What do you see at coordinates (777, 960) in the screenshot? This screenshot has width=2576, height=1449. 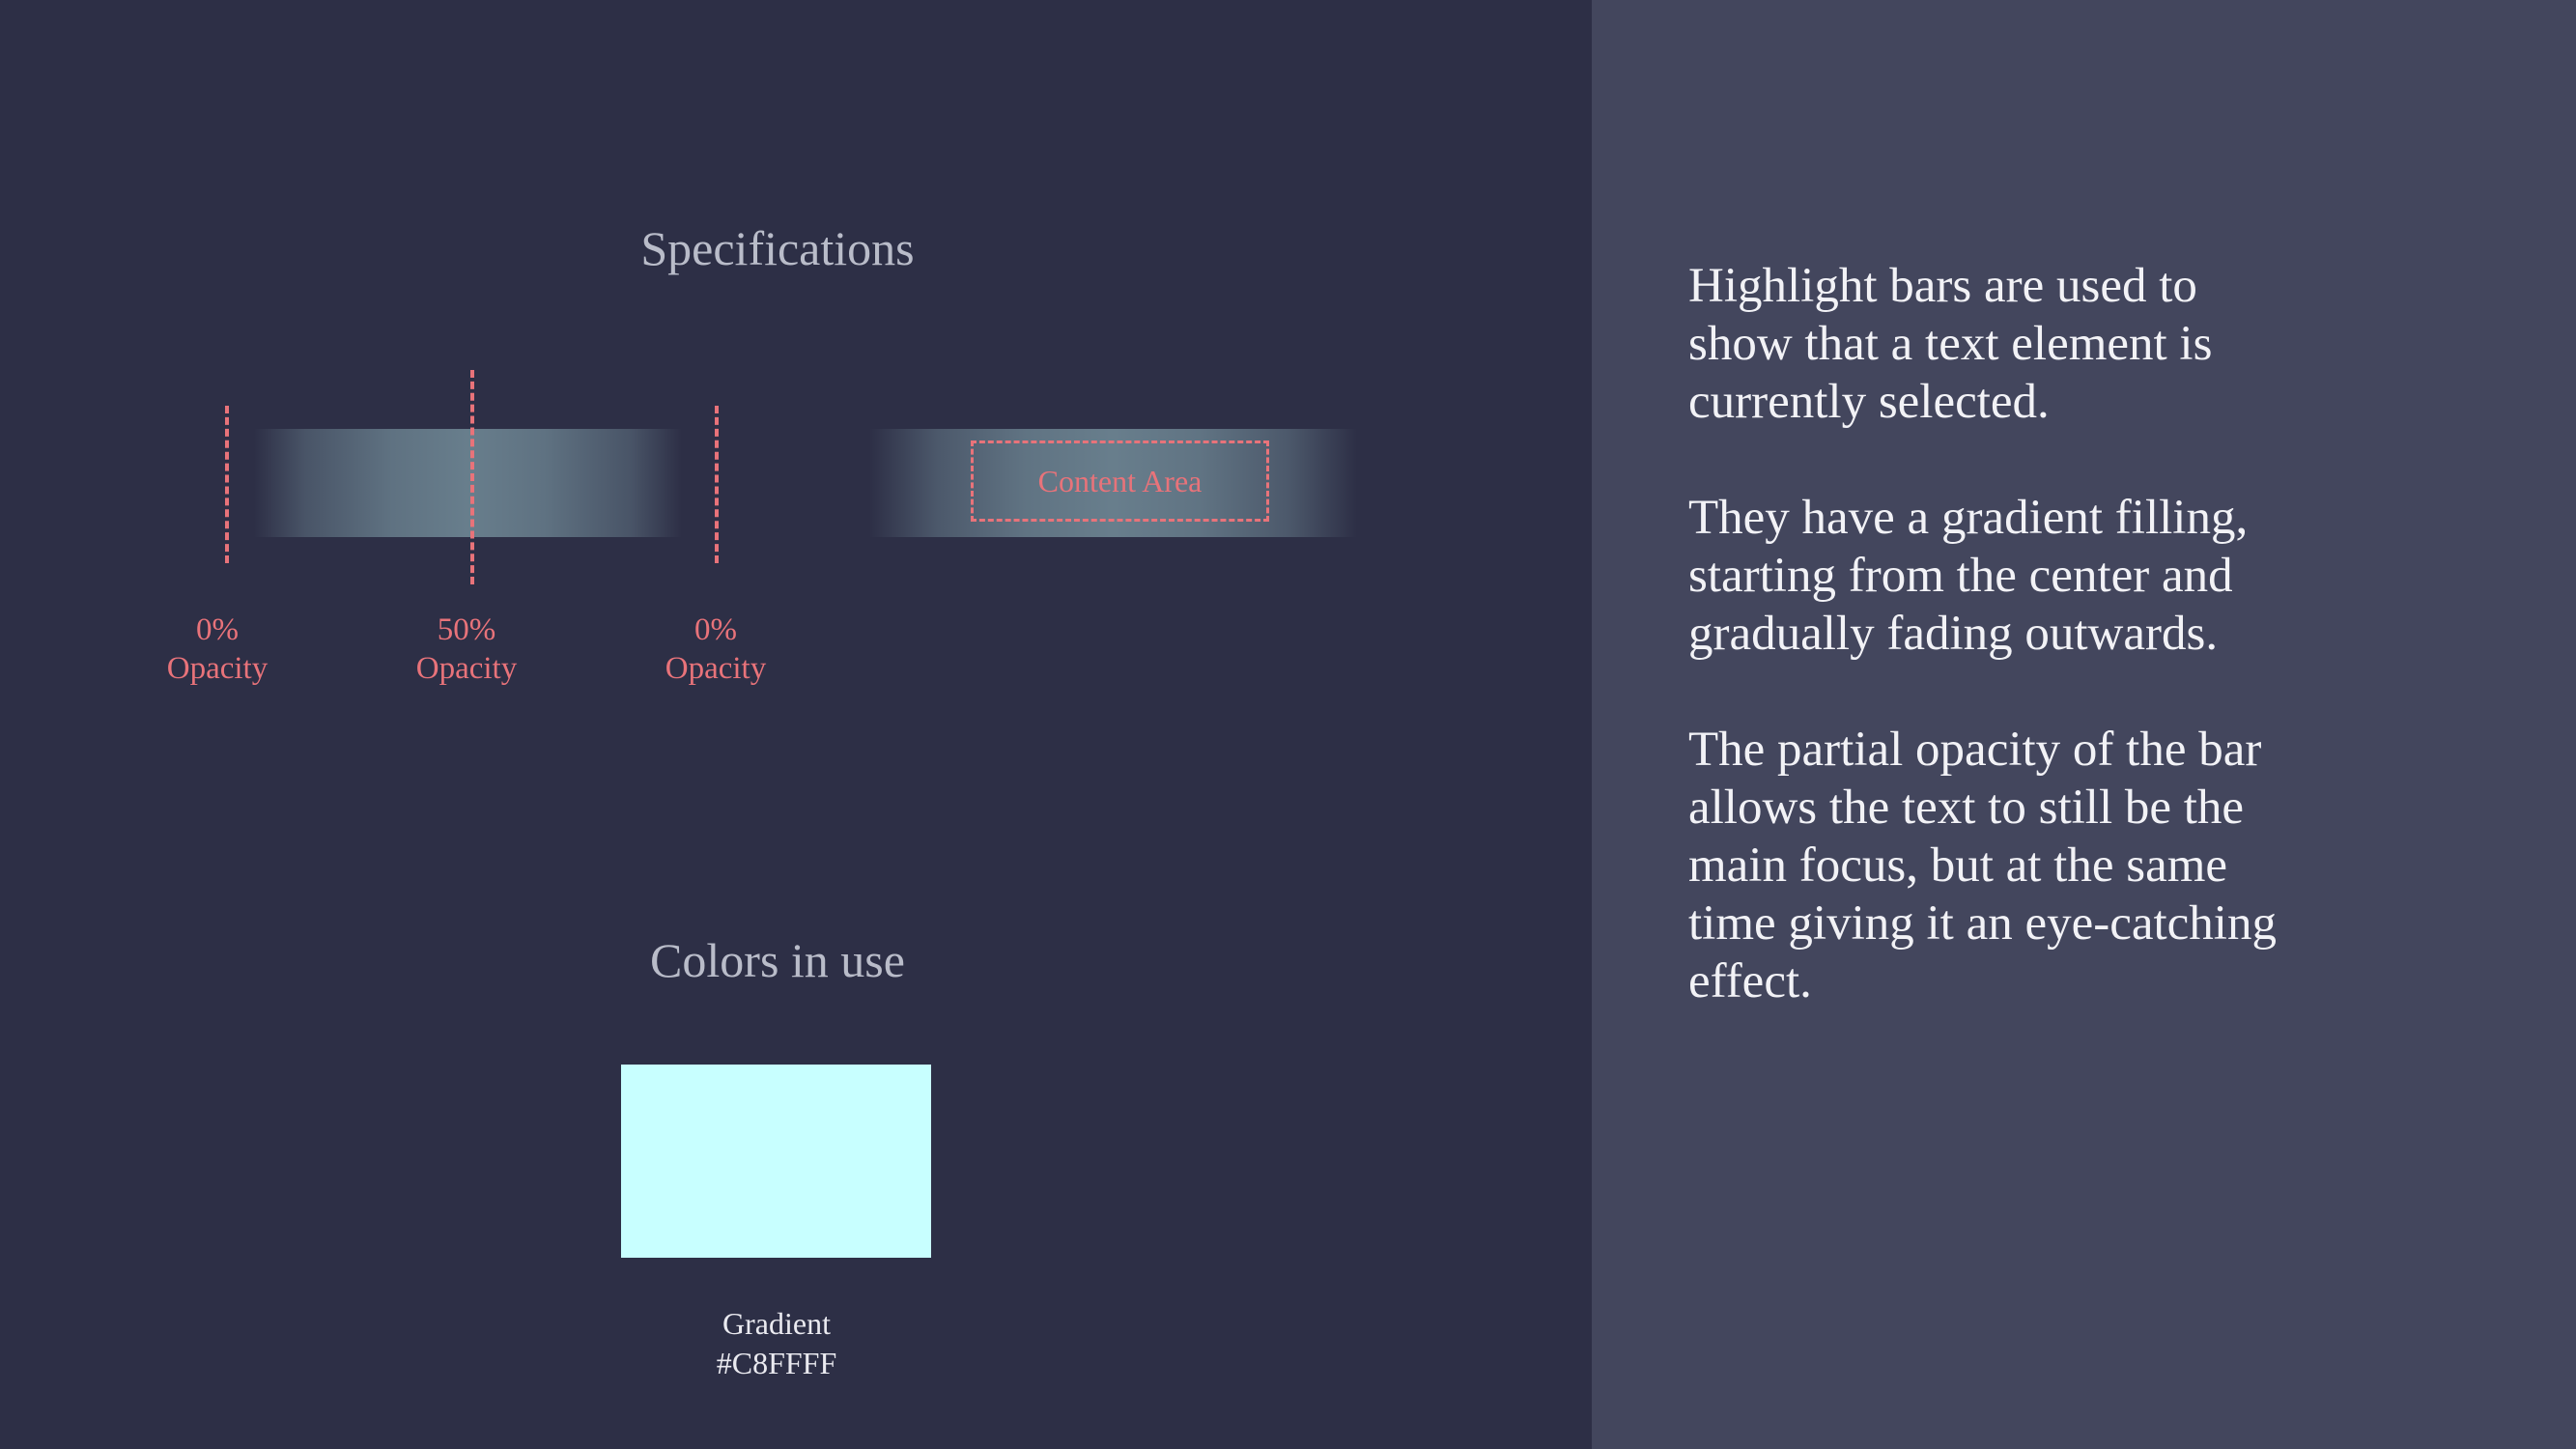 I see `colors-title: Colors in use` at bounding box center [777, 960].